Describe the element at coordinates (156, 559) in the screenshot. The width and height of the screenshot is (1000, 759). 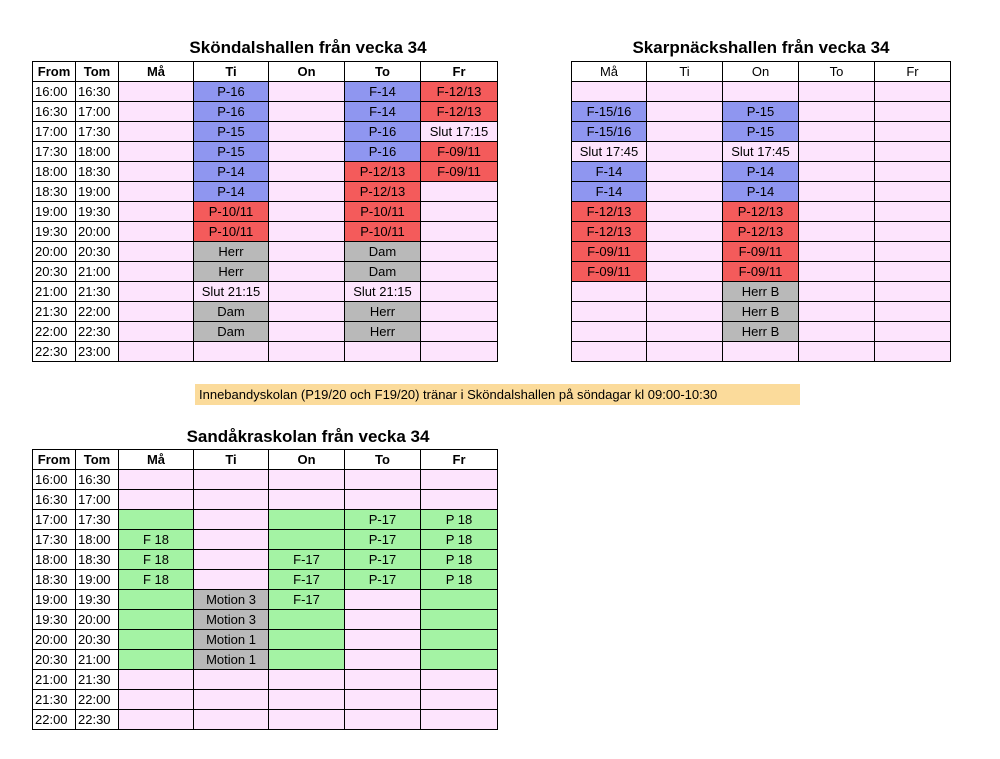
I see `schedule-cell: F 18` at that location.